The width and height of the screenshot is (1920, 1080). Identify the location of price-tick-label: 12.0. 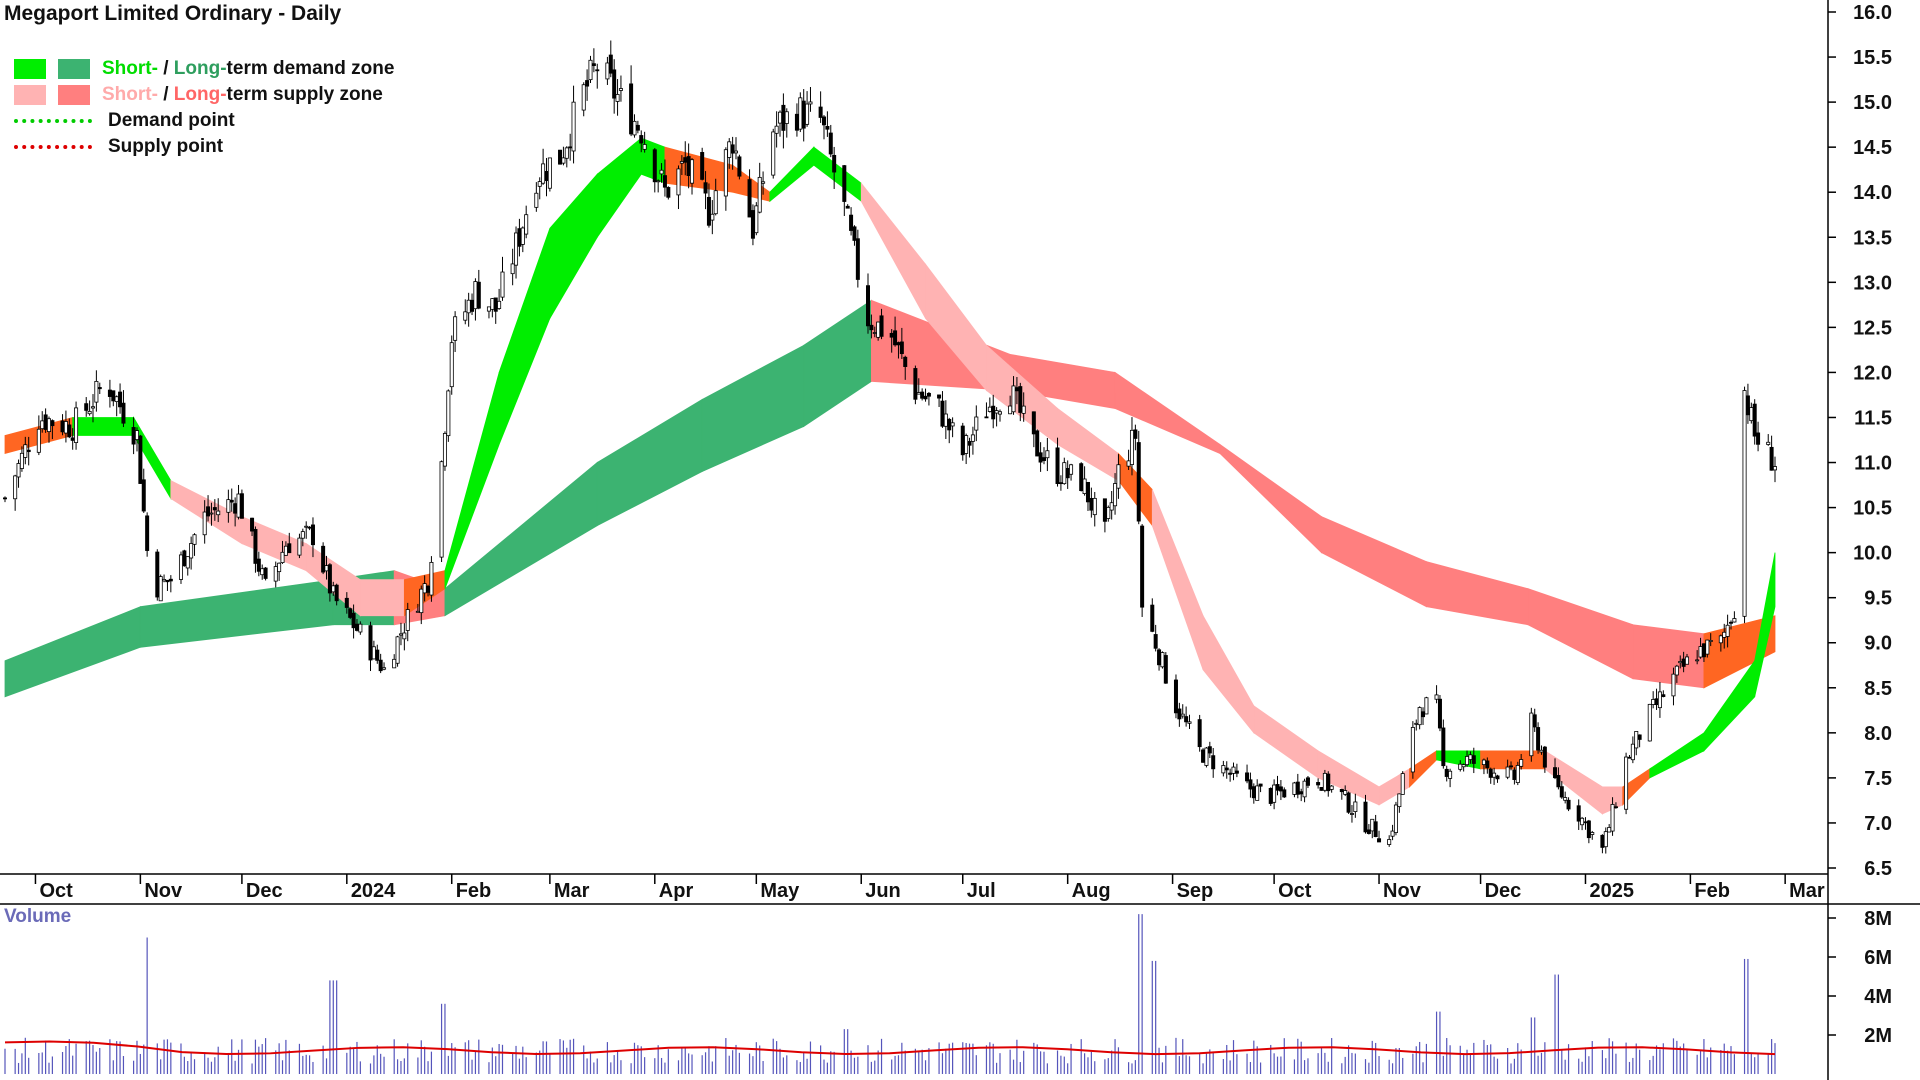
(1872, 373).